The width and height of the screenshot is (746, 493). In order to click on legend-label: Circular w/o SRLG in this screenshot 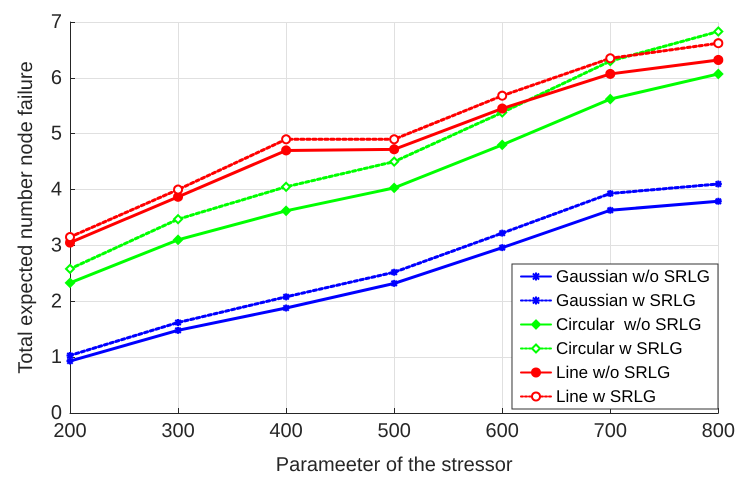, I will do `click(629, 324)`.